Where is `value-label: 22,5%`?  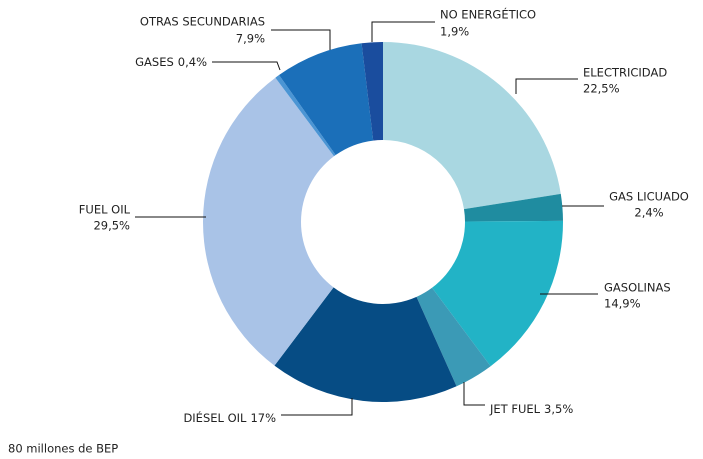
value-label: 22,5% is located at coordinates (601, 89).